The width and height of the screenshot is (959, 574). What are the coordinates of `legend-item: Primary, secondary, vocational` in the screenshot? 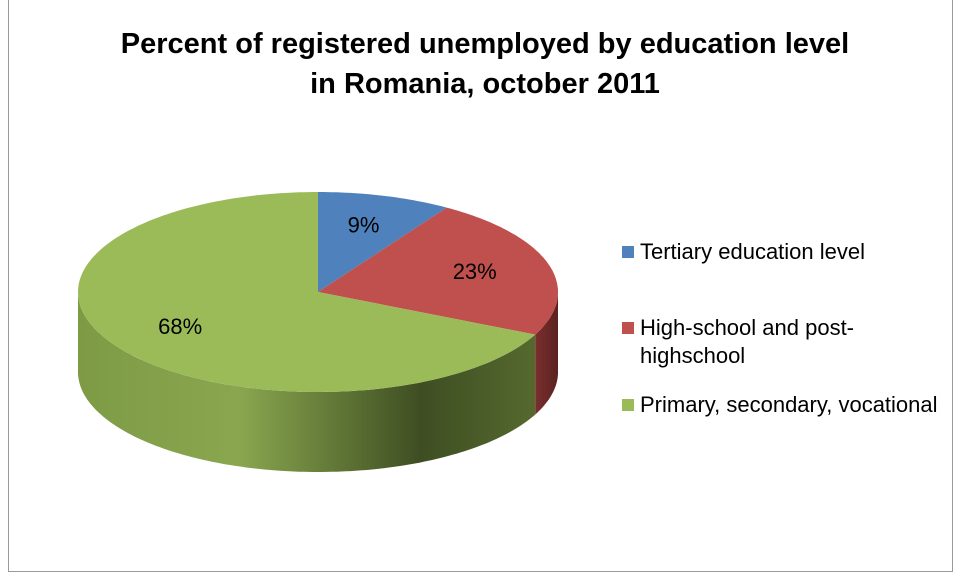 It's located at (787, 405).